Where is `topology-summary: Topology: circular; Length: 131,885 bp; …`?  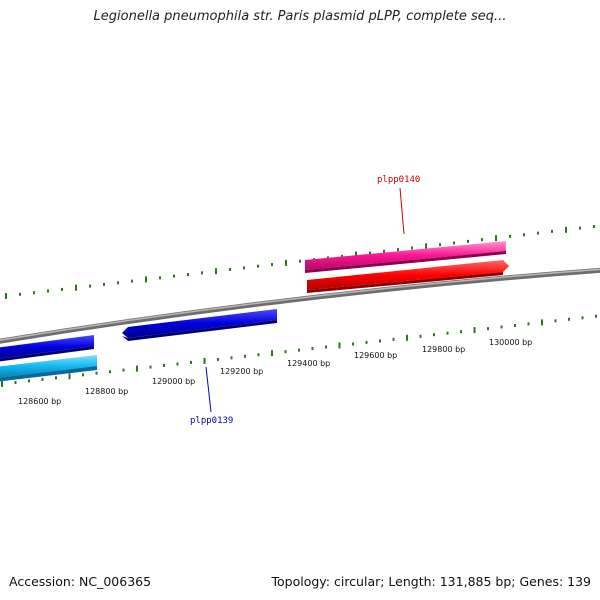 topology-summary: Topology: circular; Length: 131,885 bp; … is located at coordinates (431, 581).